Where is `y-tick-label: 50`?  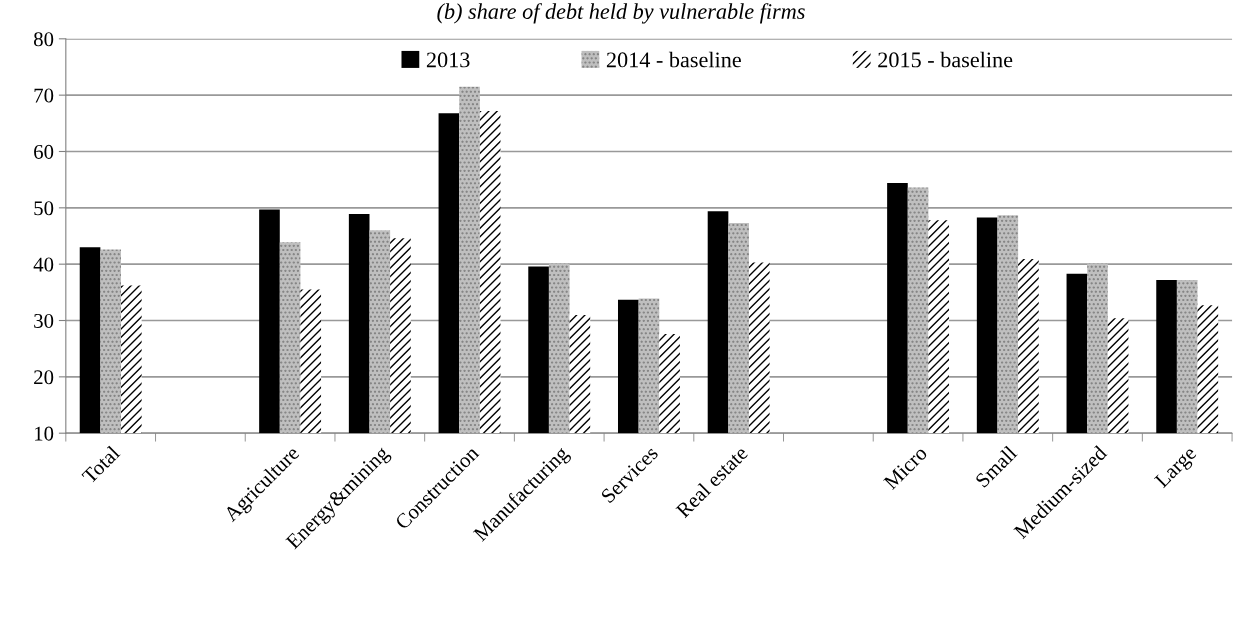 y-tick-label: 50 is located at coordinates (44, 208).